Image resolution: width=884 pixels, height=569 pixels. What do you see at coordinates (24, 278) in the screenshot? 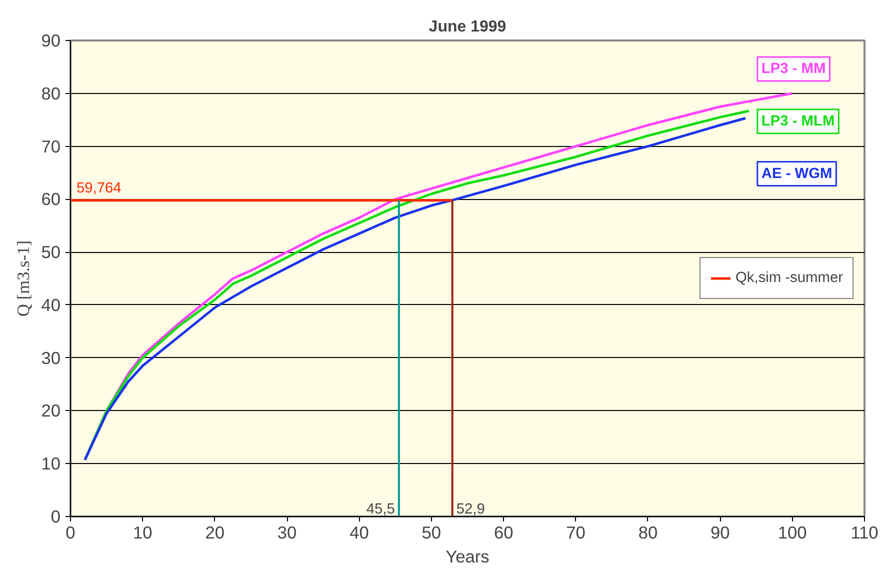
I see `y-axis-title: Q [m3.s-1]` at bounding box center [24, 278].